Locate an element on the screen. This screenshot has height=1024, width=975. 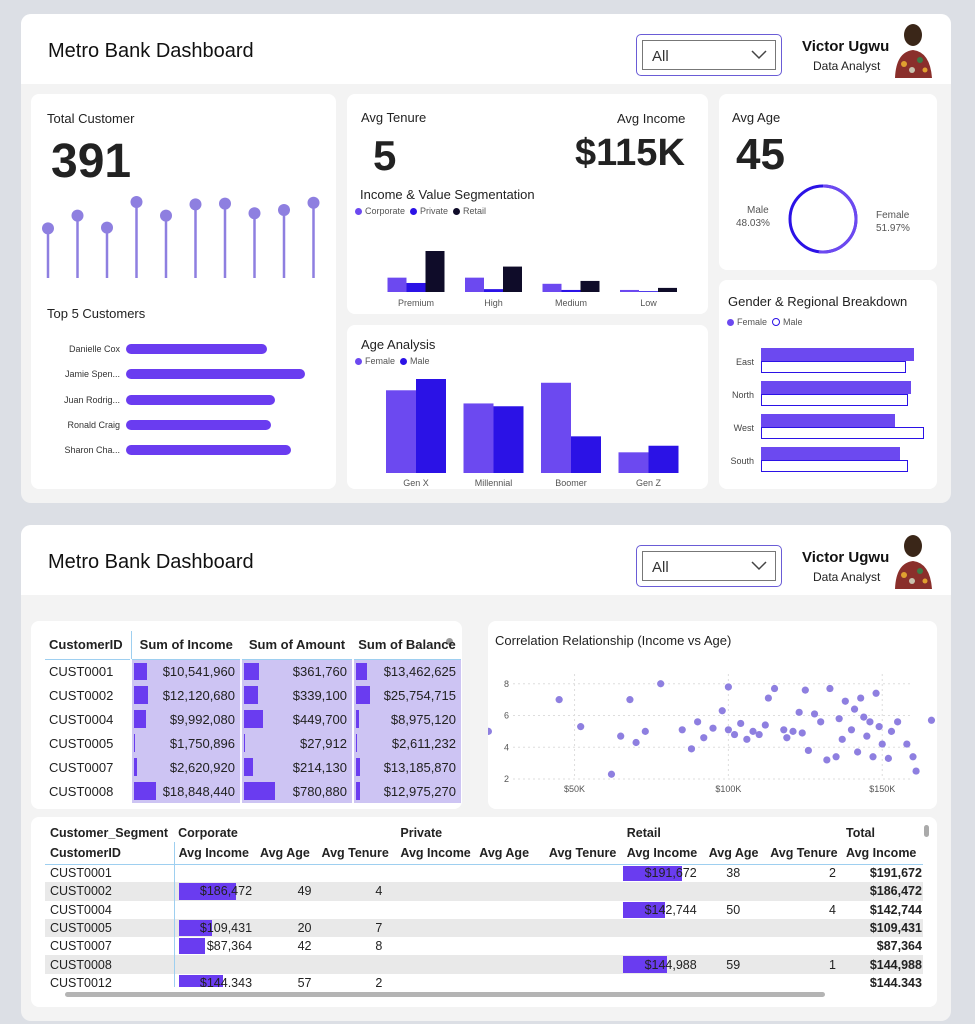
cell-value: $27,912 is located at coordinates (323, 743).